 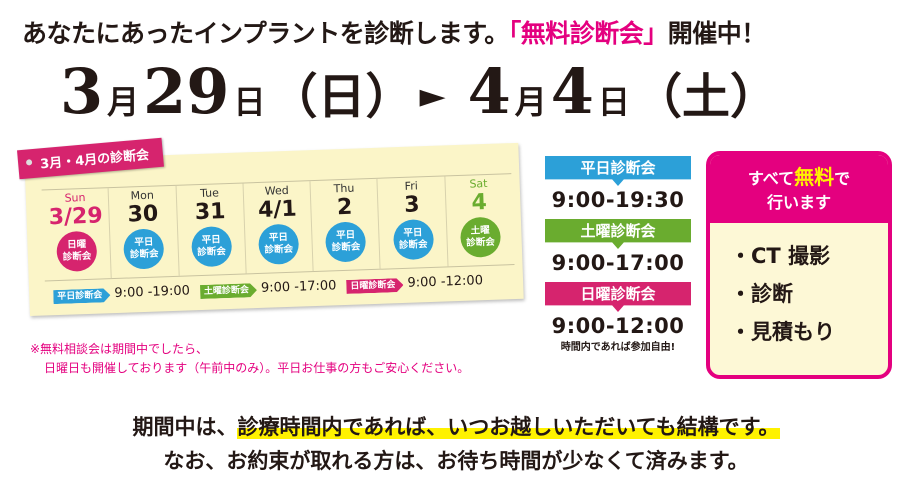 I want to click on end-day: 4, so click(x=572, y=91).